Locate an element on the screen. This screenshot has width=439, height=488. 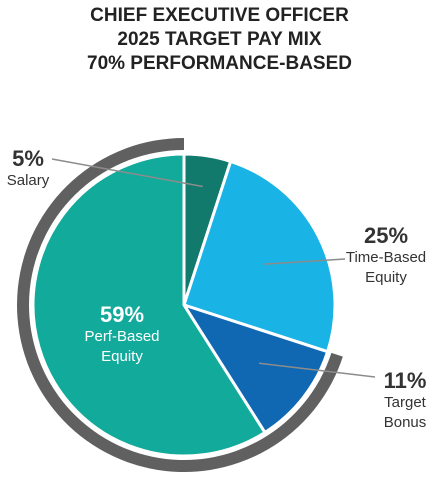
pie-slice-target-bonus is located at coordinates (255, 368).